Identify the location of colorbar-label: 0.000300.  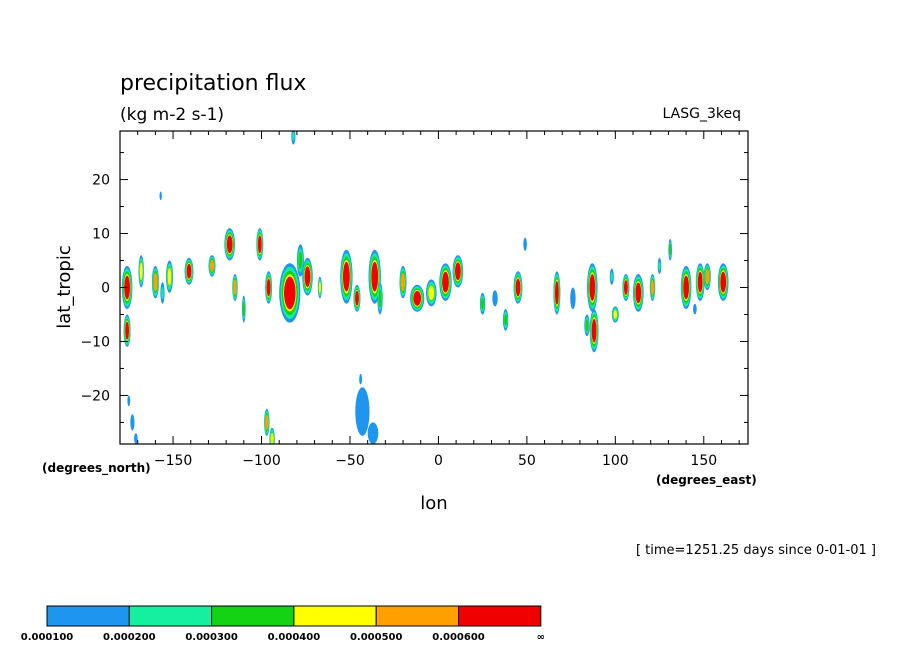
(211, 637).